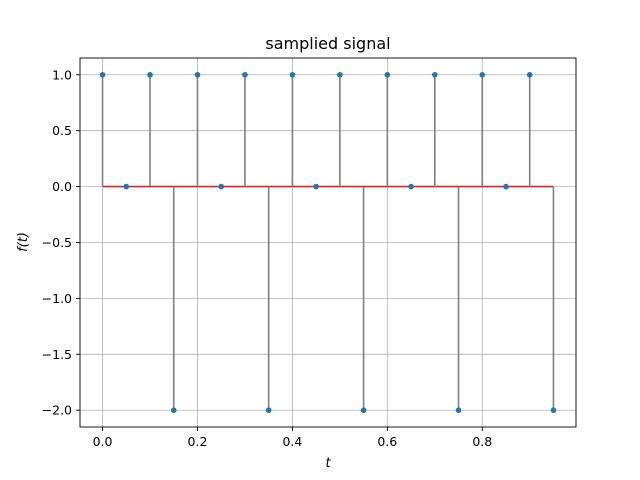  What do you see at coordinates (57, 354) in the screenshot?
I see `y-tick-label: −1.5` at bounding box center [57, 354].